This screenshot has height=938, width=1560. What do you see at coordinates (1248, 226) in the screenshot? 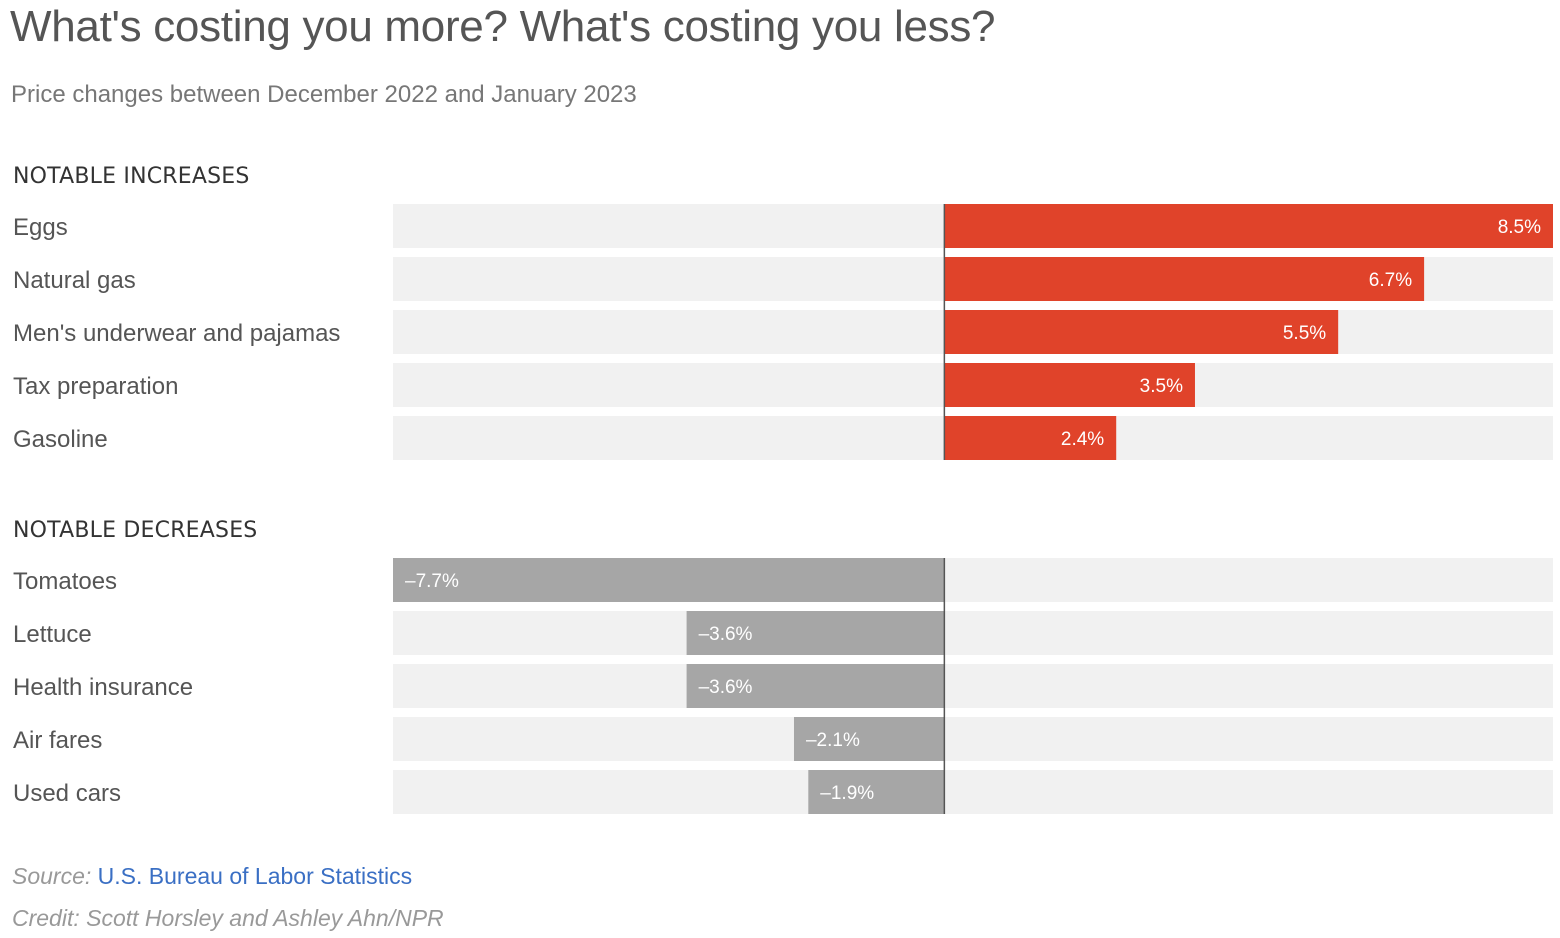
I see `bar-eggs` at bounding box center [1248, 226].